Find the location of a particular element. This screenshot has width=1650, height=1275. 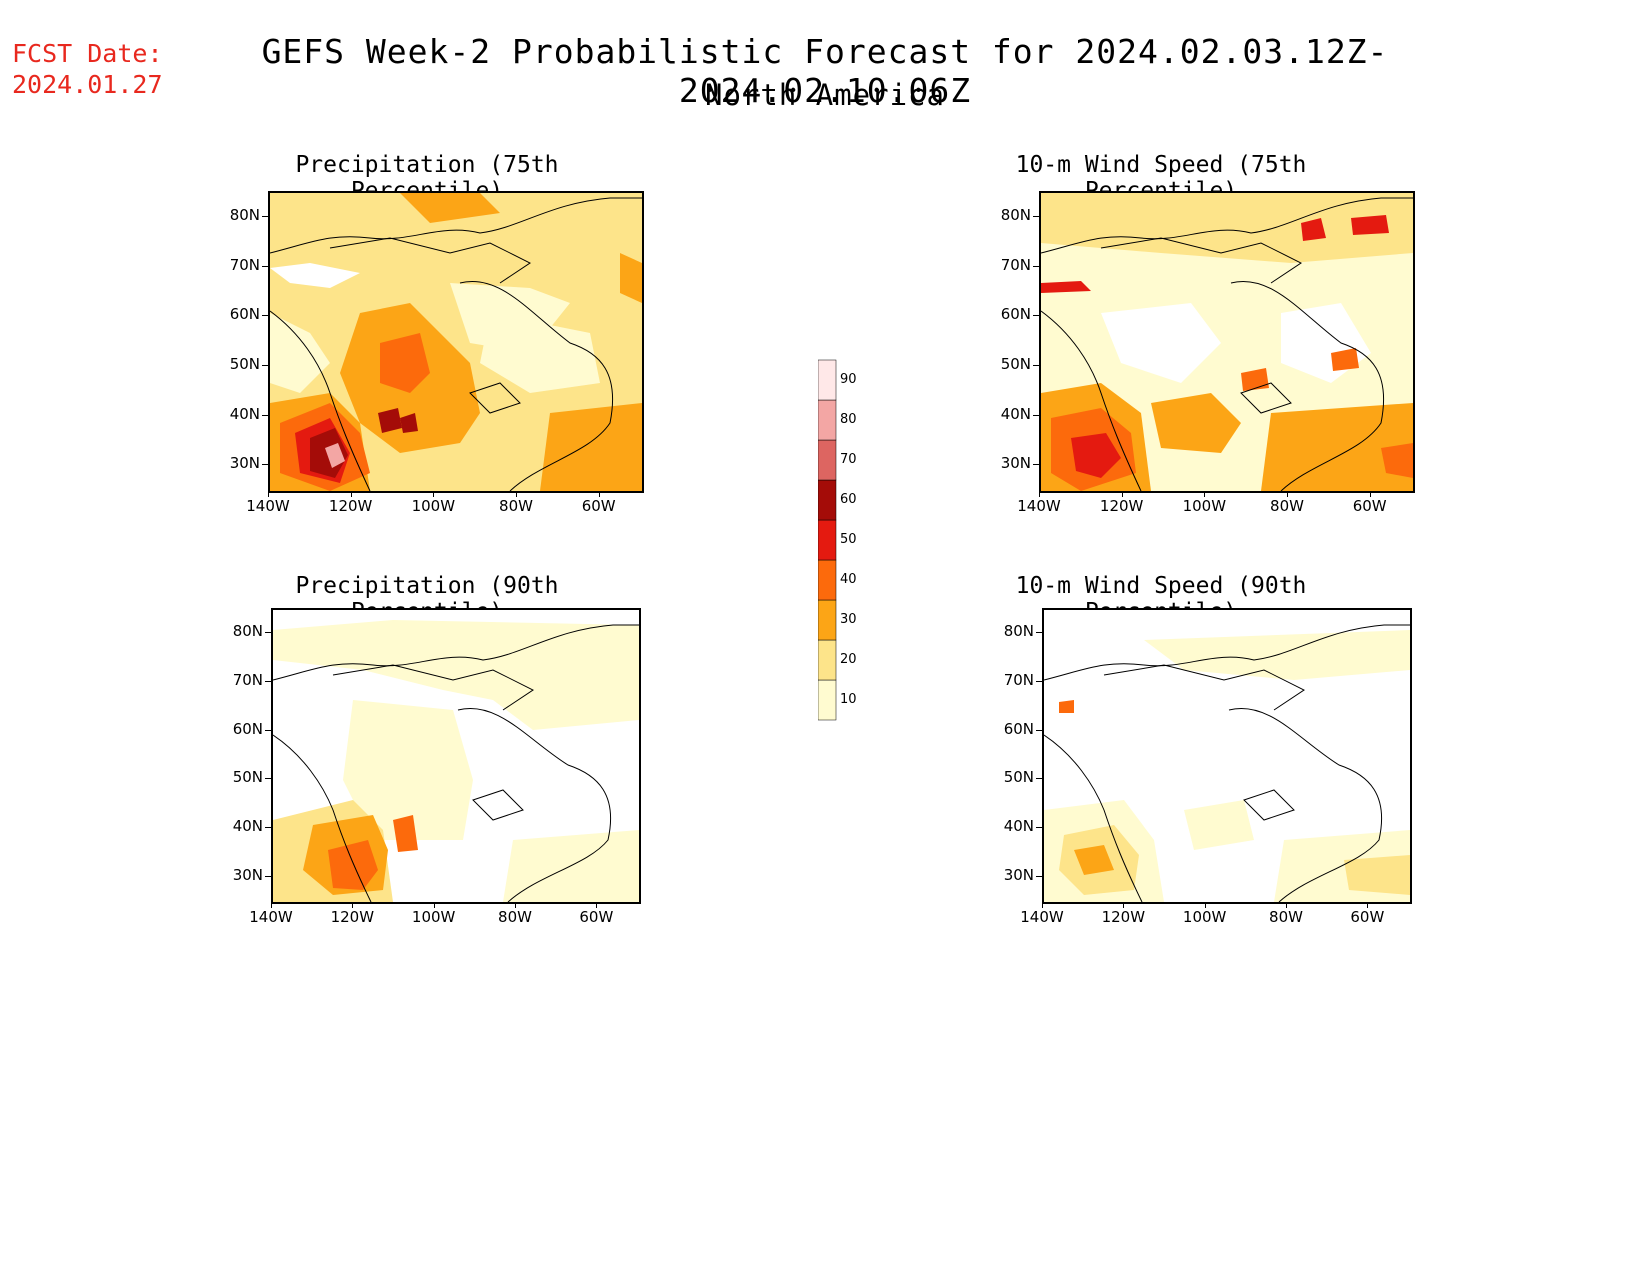

forecast-date-caption: FCST Date: is located at coordinates (87, 53).